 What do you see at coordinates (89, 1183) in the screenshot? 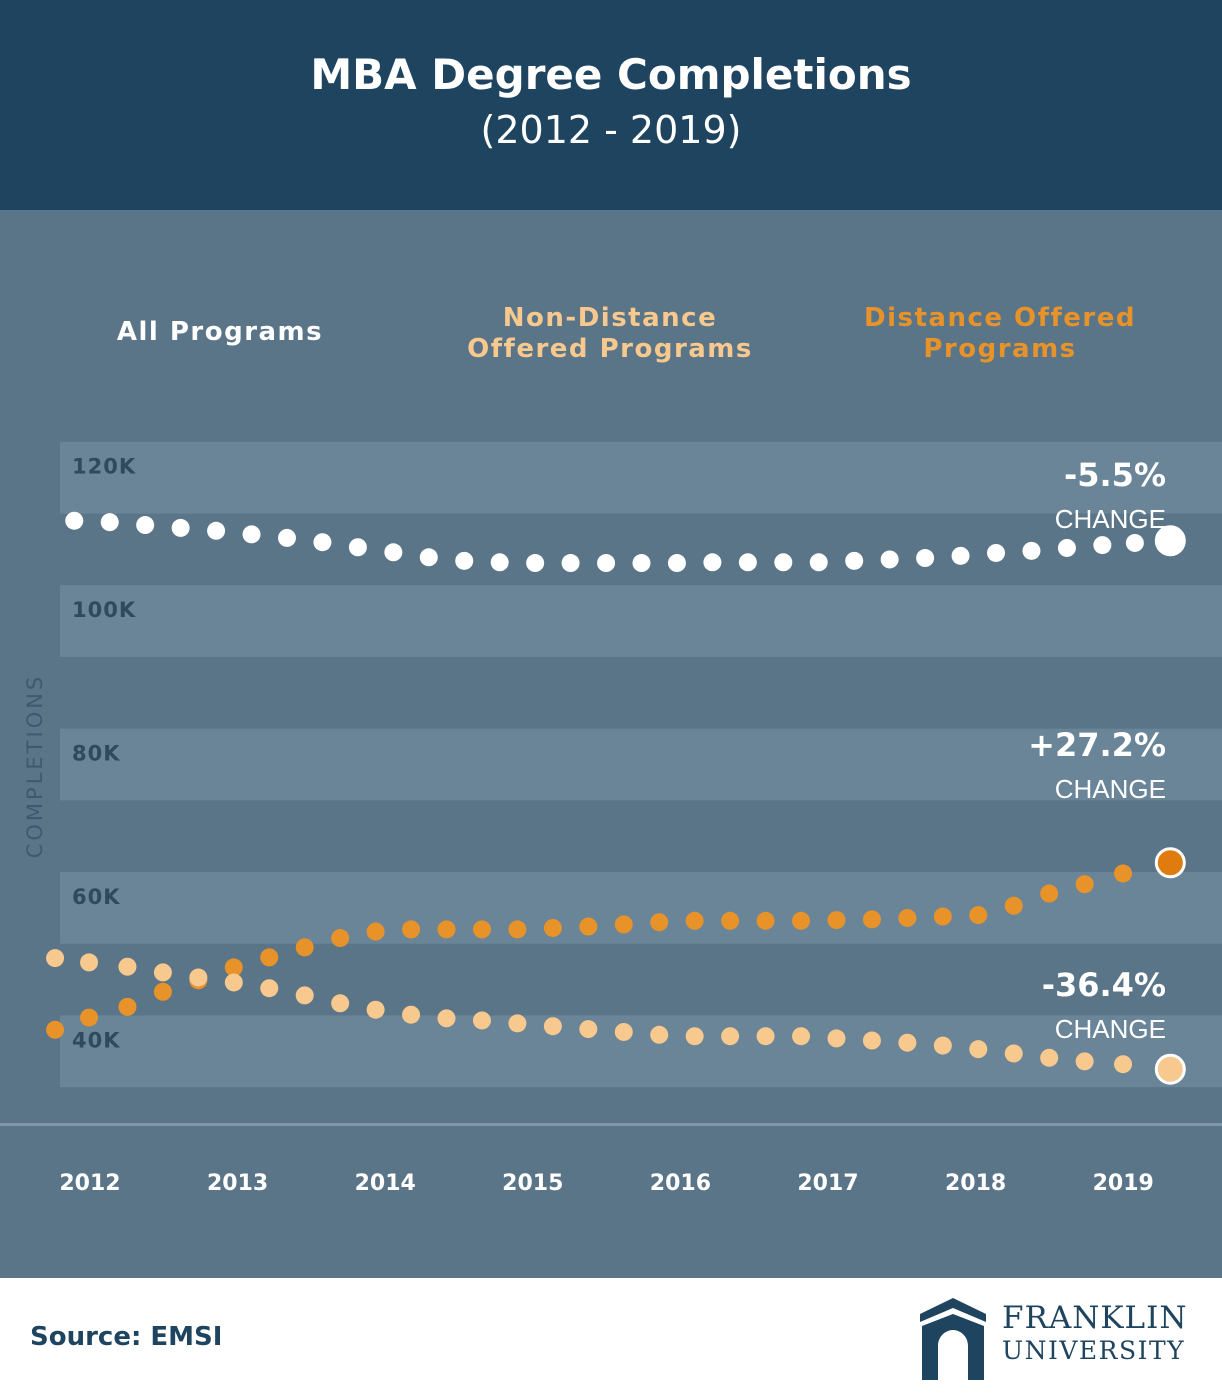
I see `x-tick-label: 2012` at bounding box center [89, 1183].